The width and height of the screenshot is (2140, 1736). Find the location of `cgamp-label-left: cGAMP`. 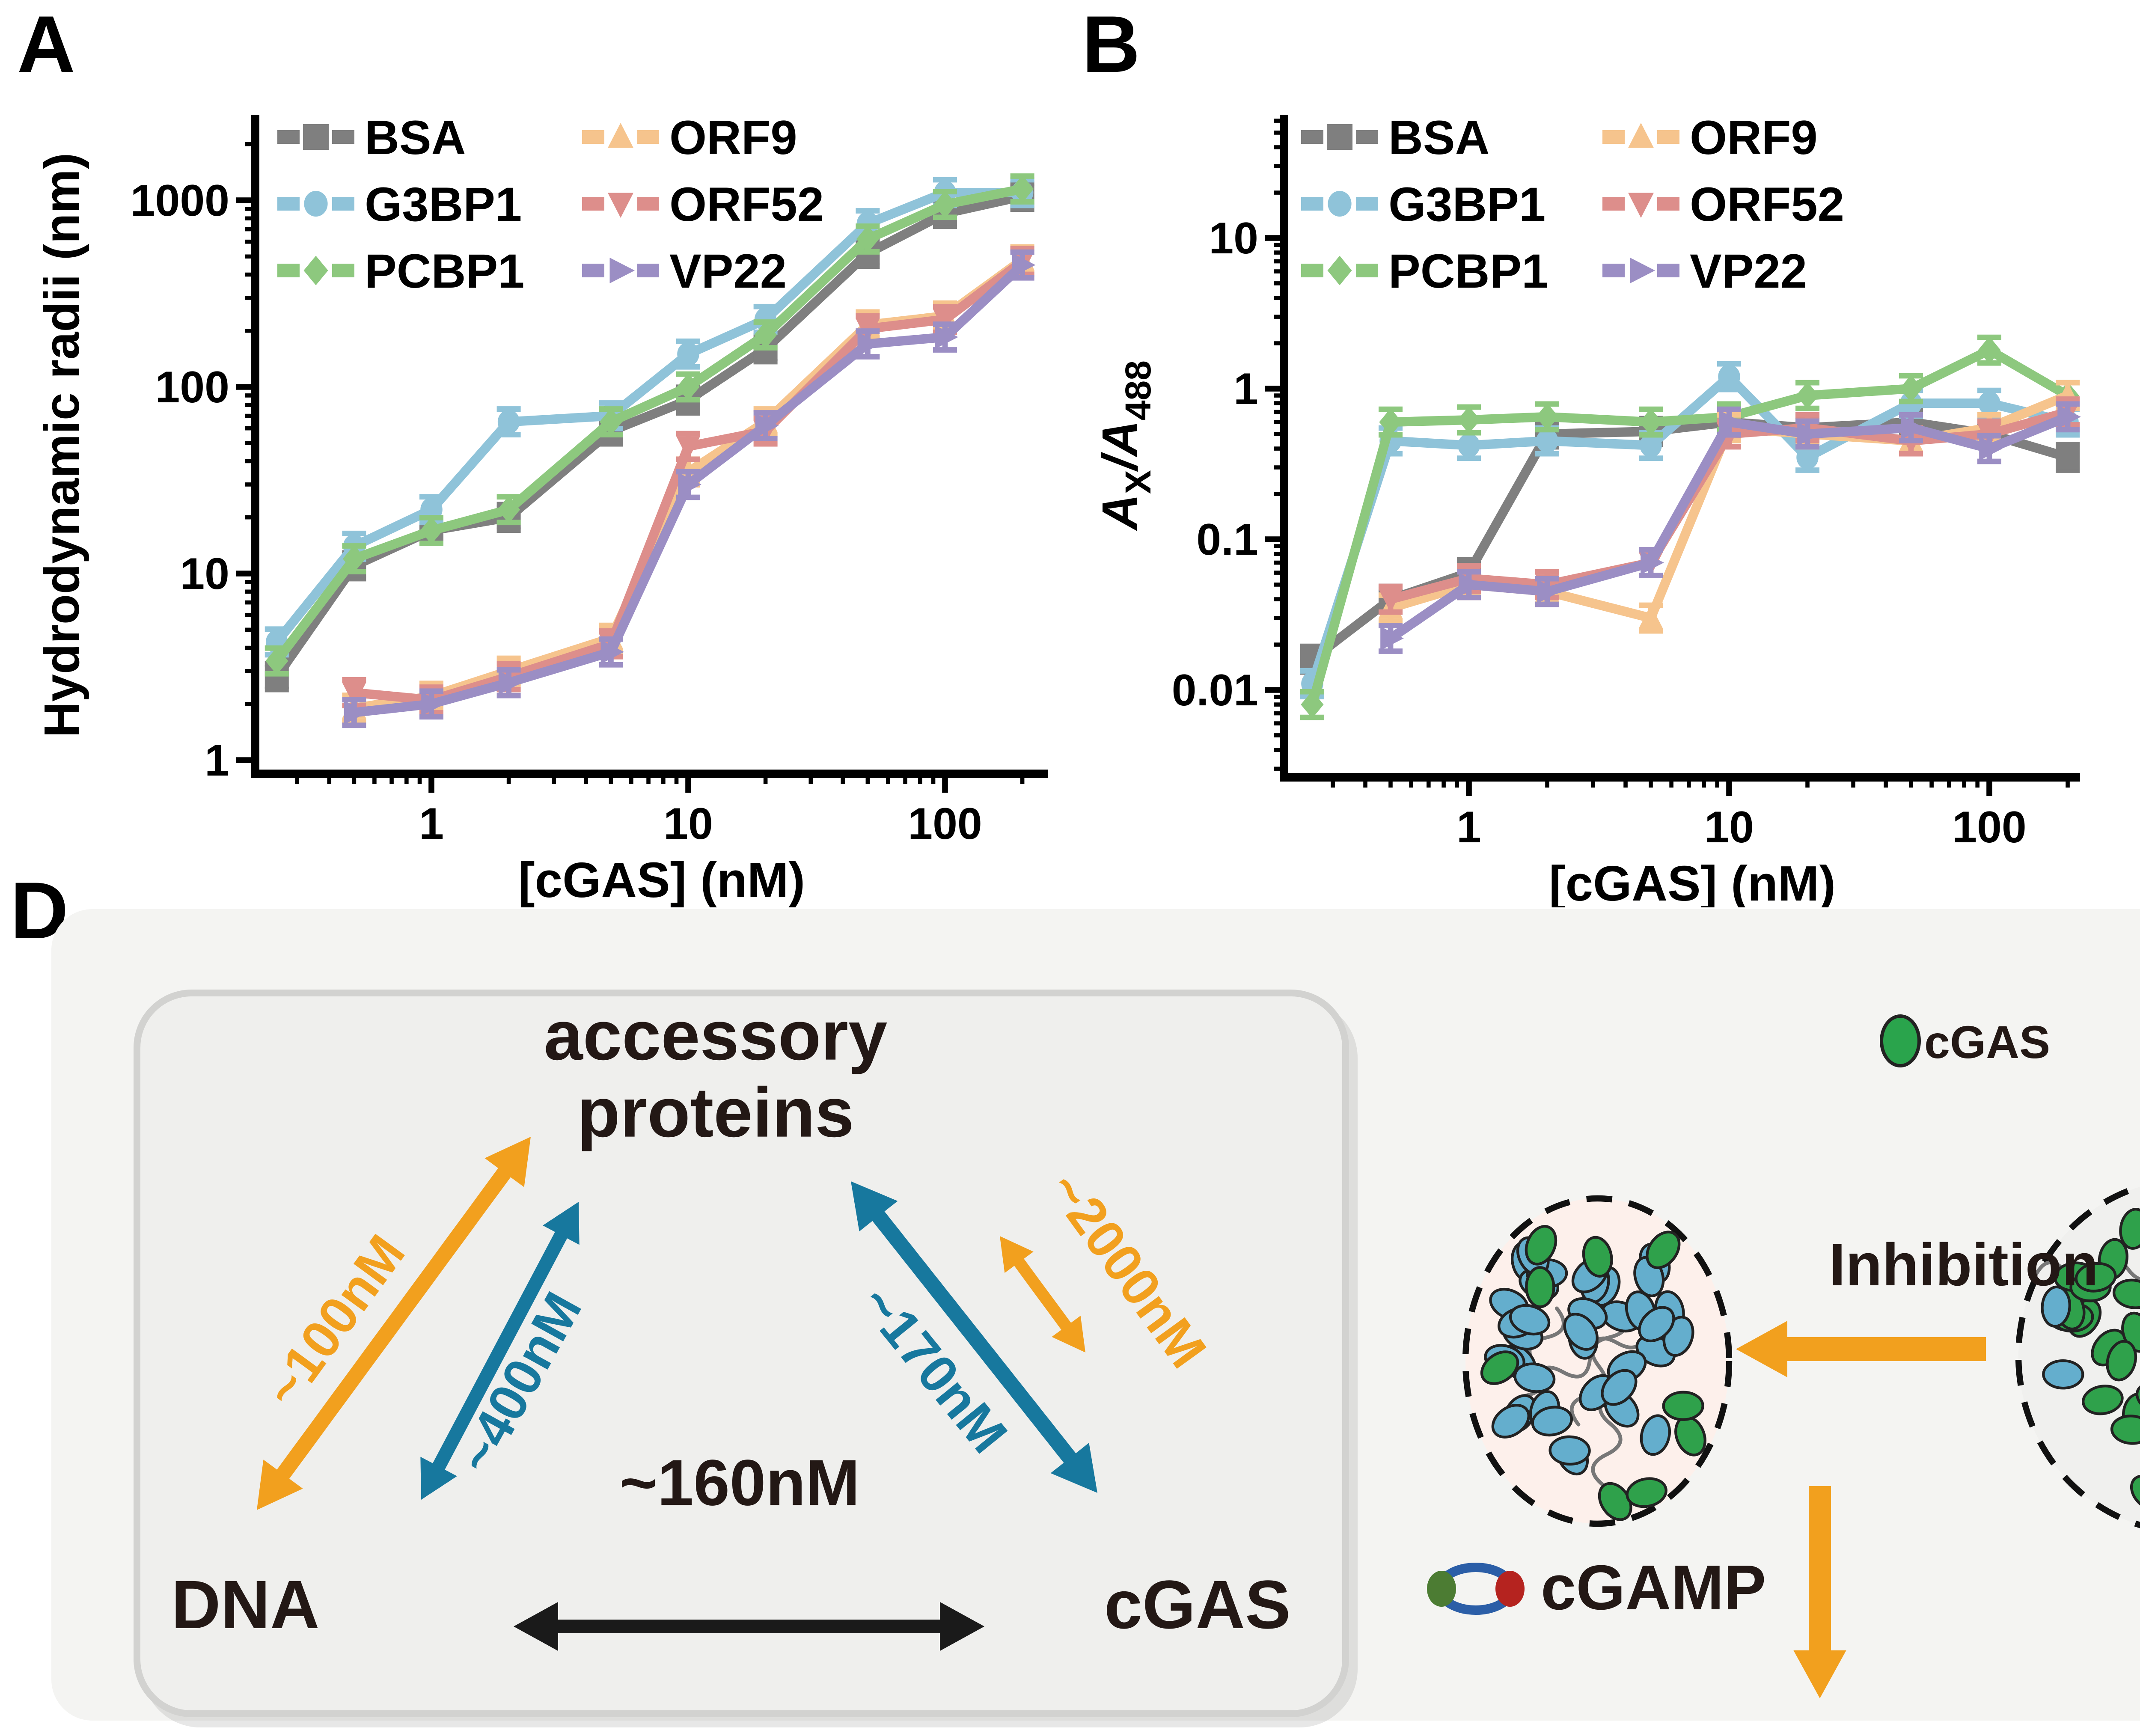

cgamp-label-left: cGAMP is located at coordinates (1653, 1588).